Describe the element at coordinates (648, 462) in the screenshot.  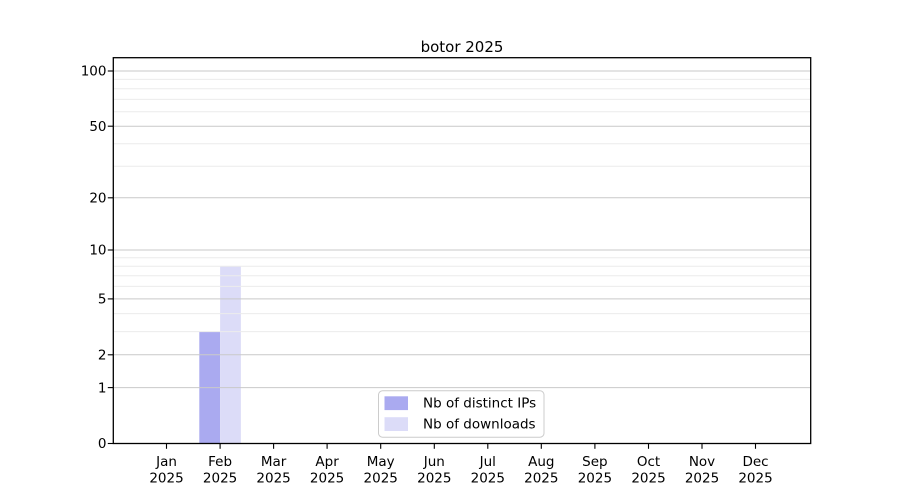
I see `x-tick-label-month: Oct` at that location.